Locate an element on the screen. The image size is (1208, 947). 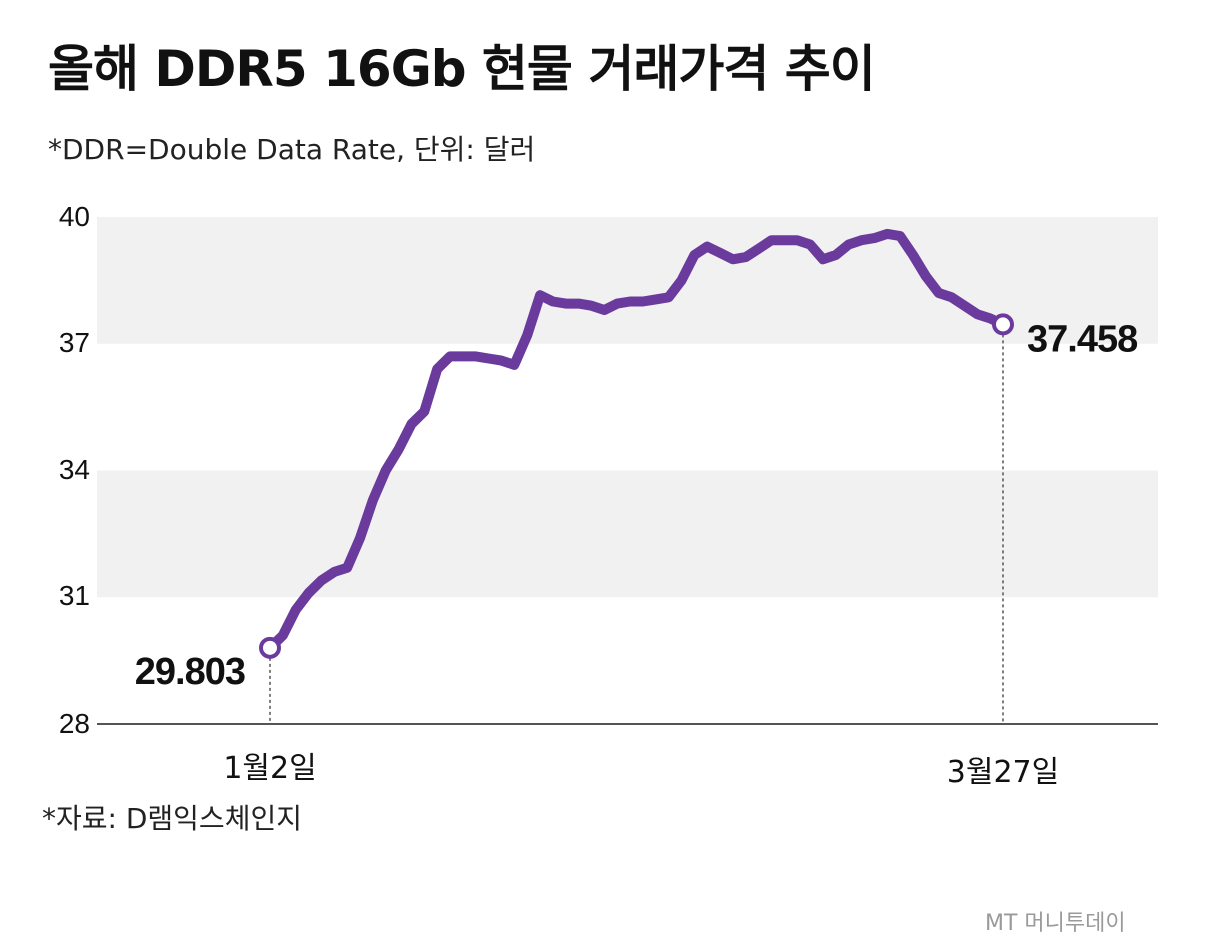
publisher-logo: MT 머니투데이 is located at coordinates (1055, 923).